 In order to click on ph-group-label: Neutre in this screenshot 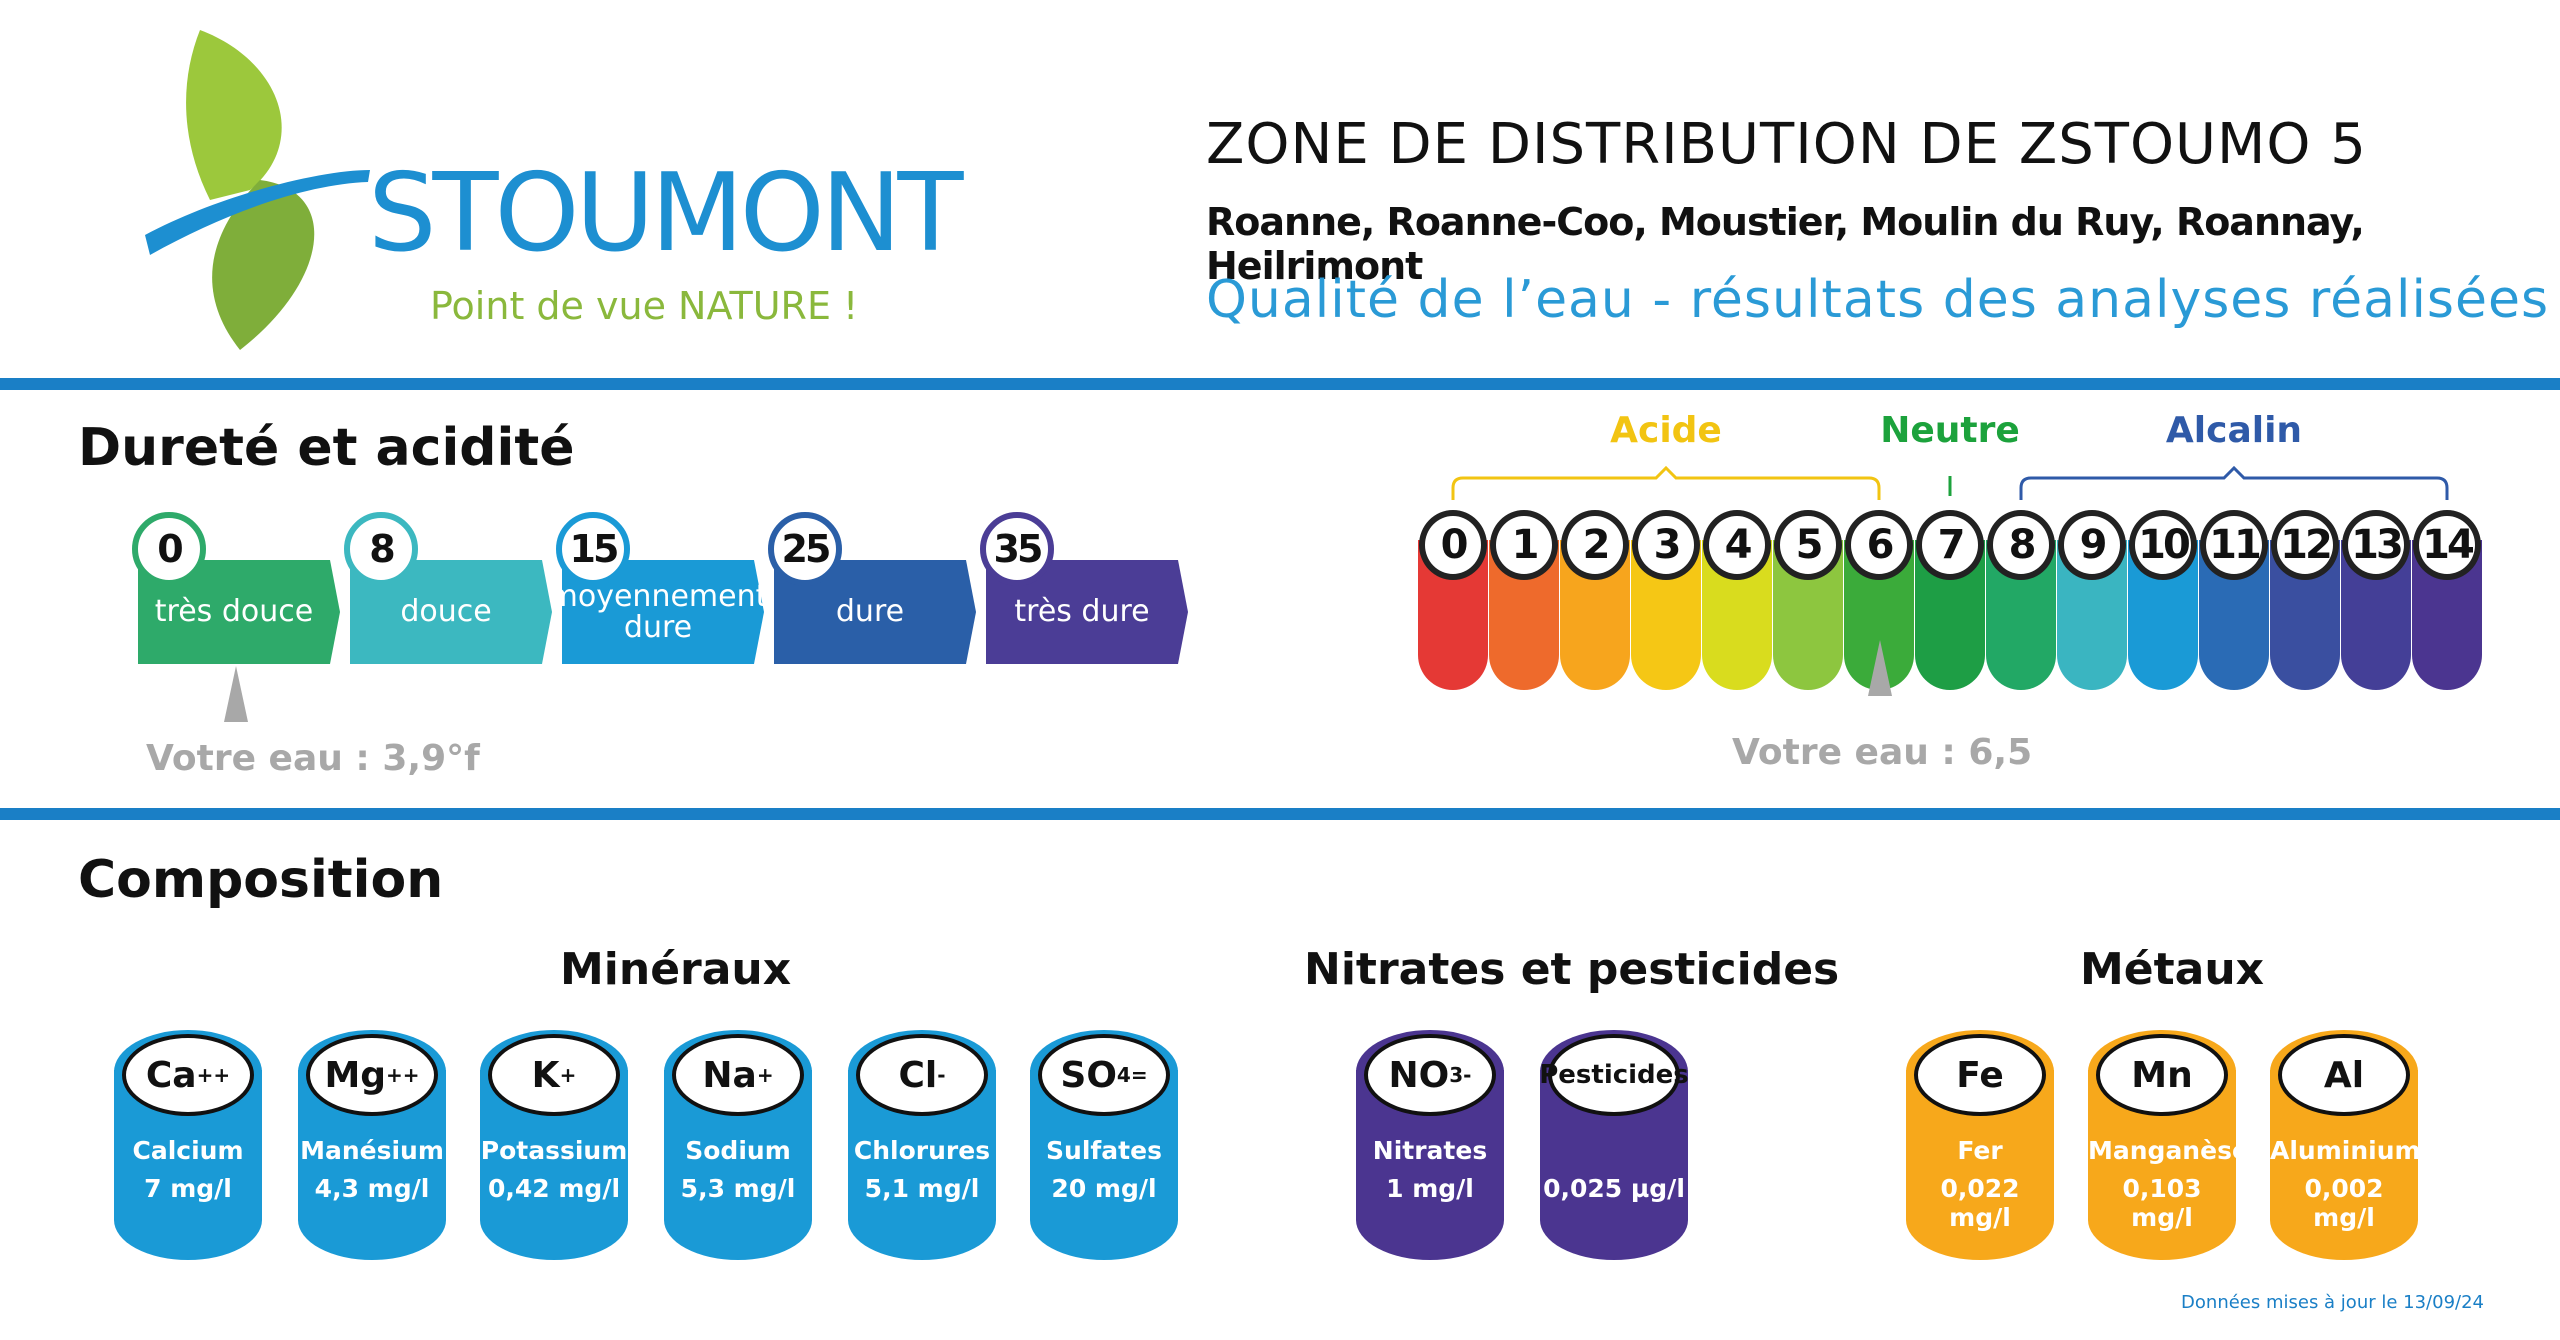, I will do `click(1950, 430)`.